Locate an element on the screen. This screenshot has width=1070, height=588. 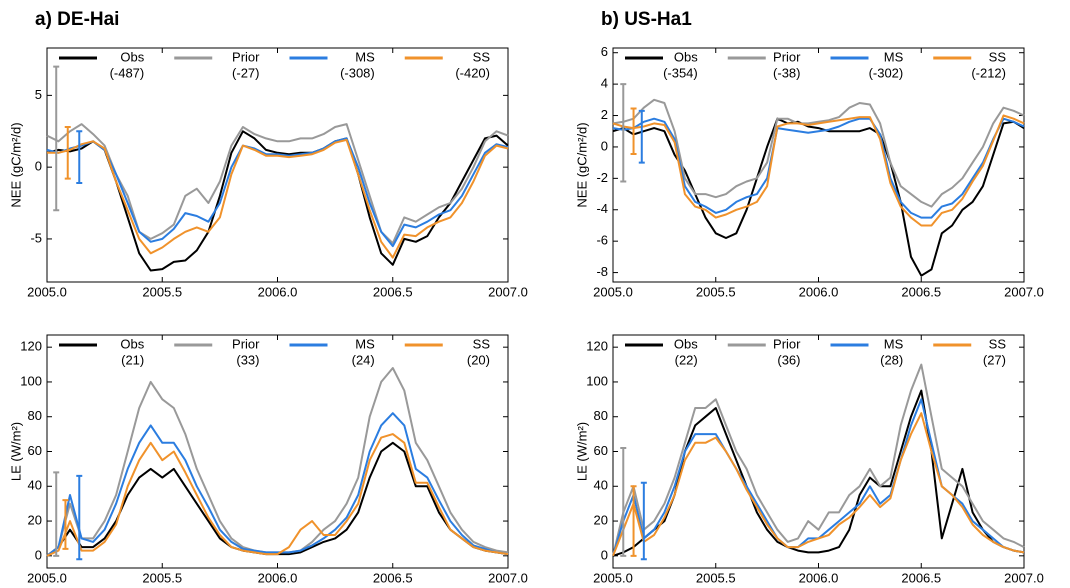
legend-note: (-308) is located at coordinates (357, 72).